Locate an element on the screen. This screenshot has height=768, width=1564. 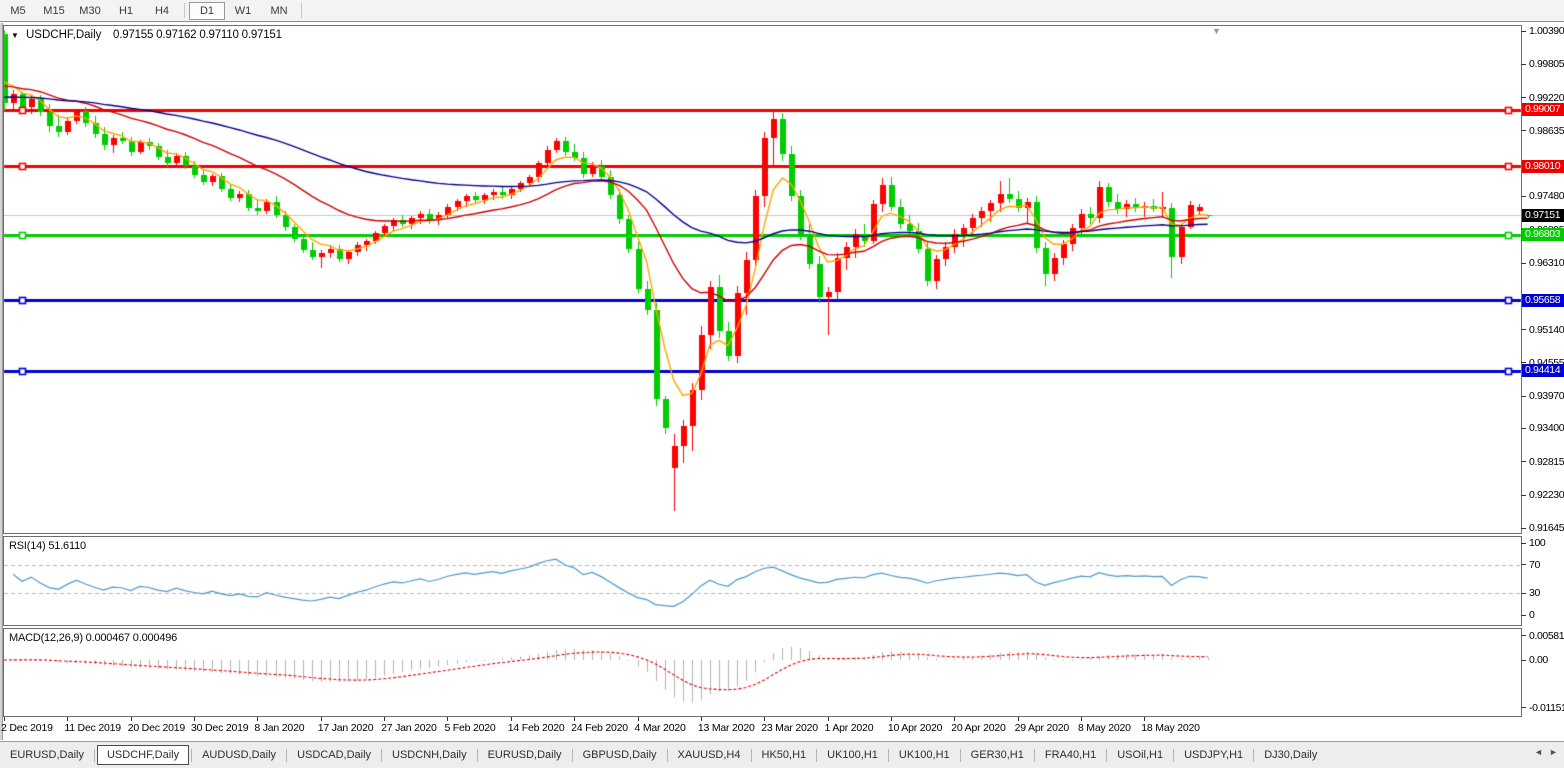
rsi-axis-tick: 0 is located at coordinates (1532, 615).